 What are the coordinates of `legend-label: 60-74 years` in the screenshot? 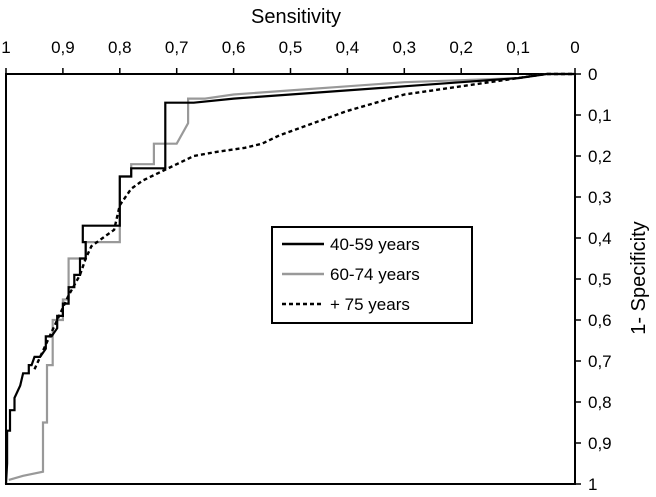 It's located at (375, 274).